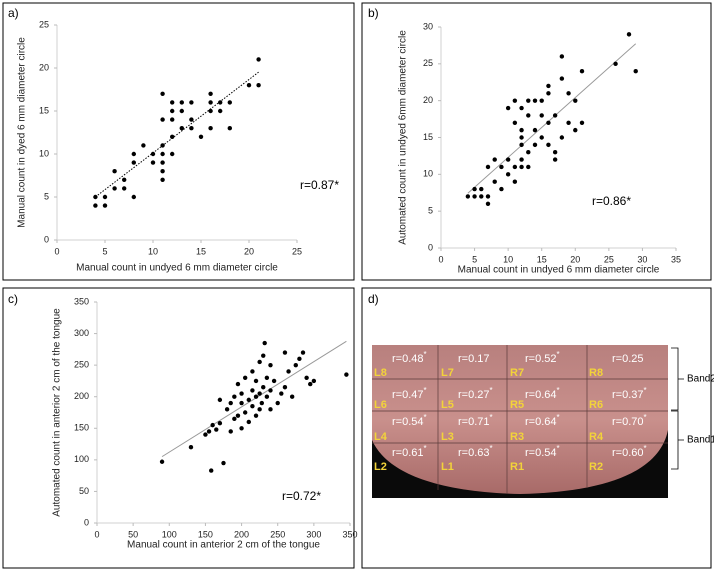  Describe the element at coordinates (133, 534) in the screenshot. I see `x-tick-label: 50` at that location.